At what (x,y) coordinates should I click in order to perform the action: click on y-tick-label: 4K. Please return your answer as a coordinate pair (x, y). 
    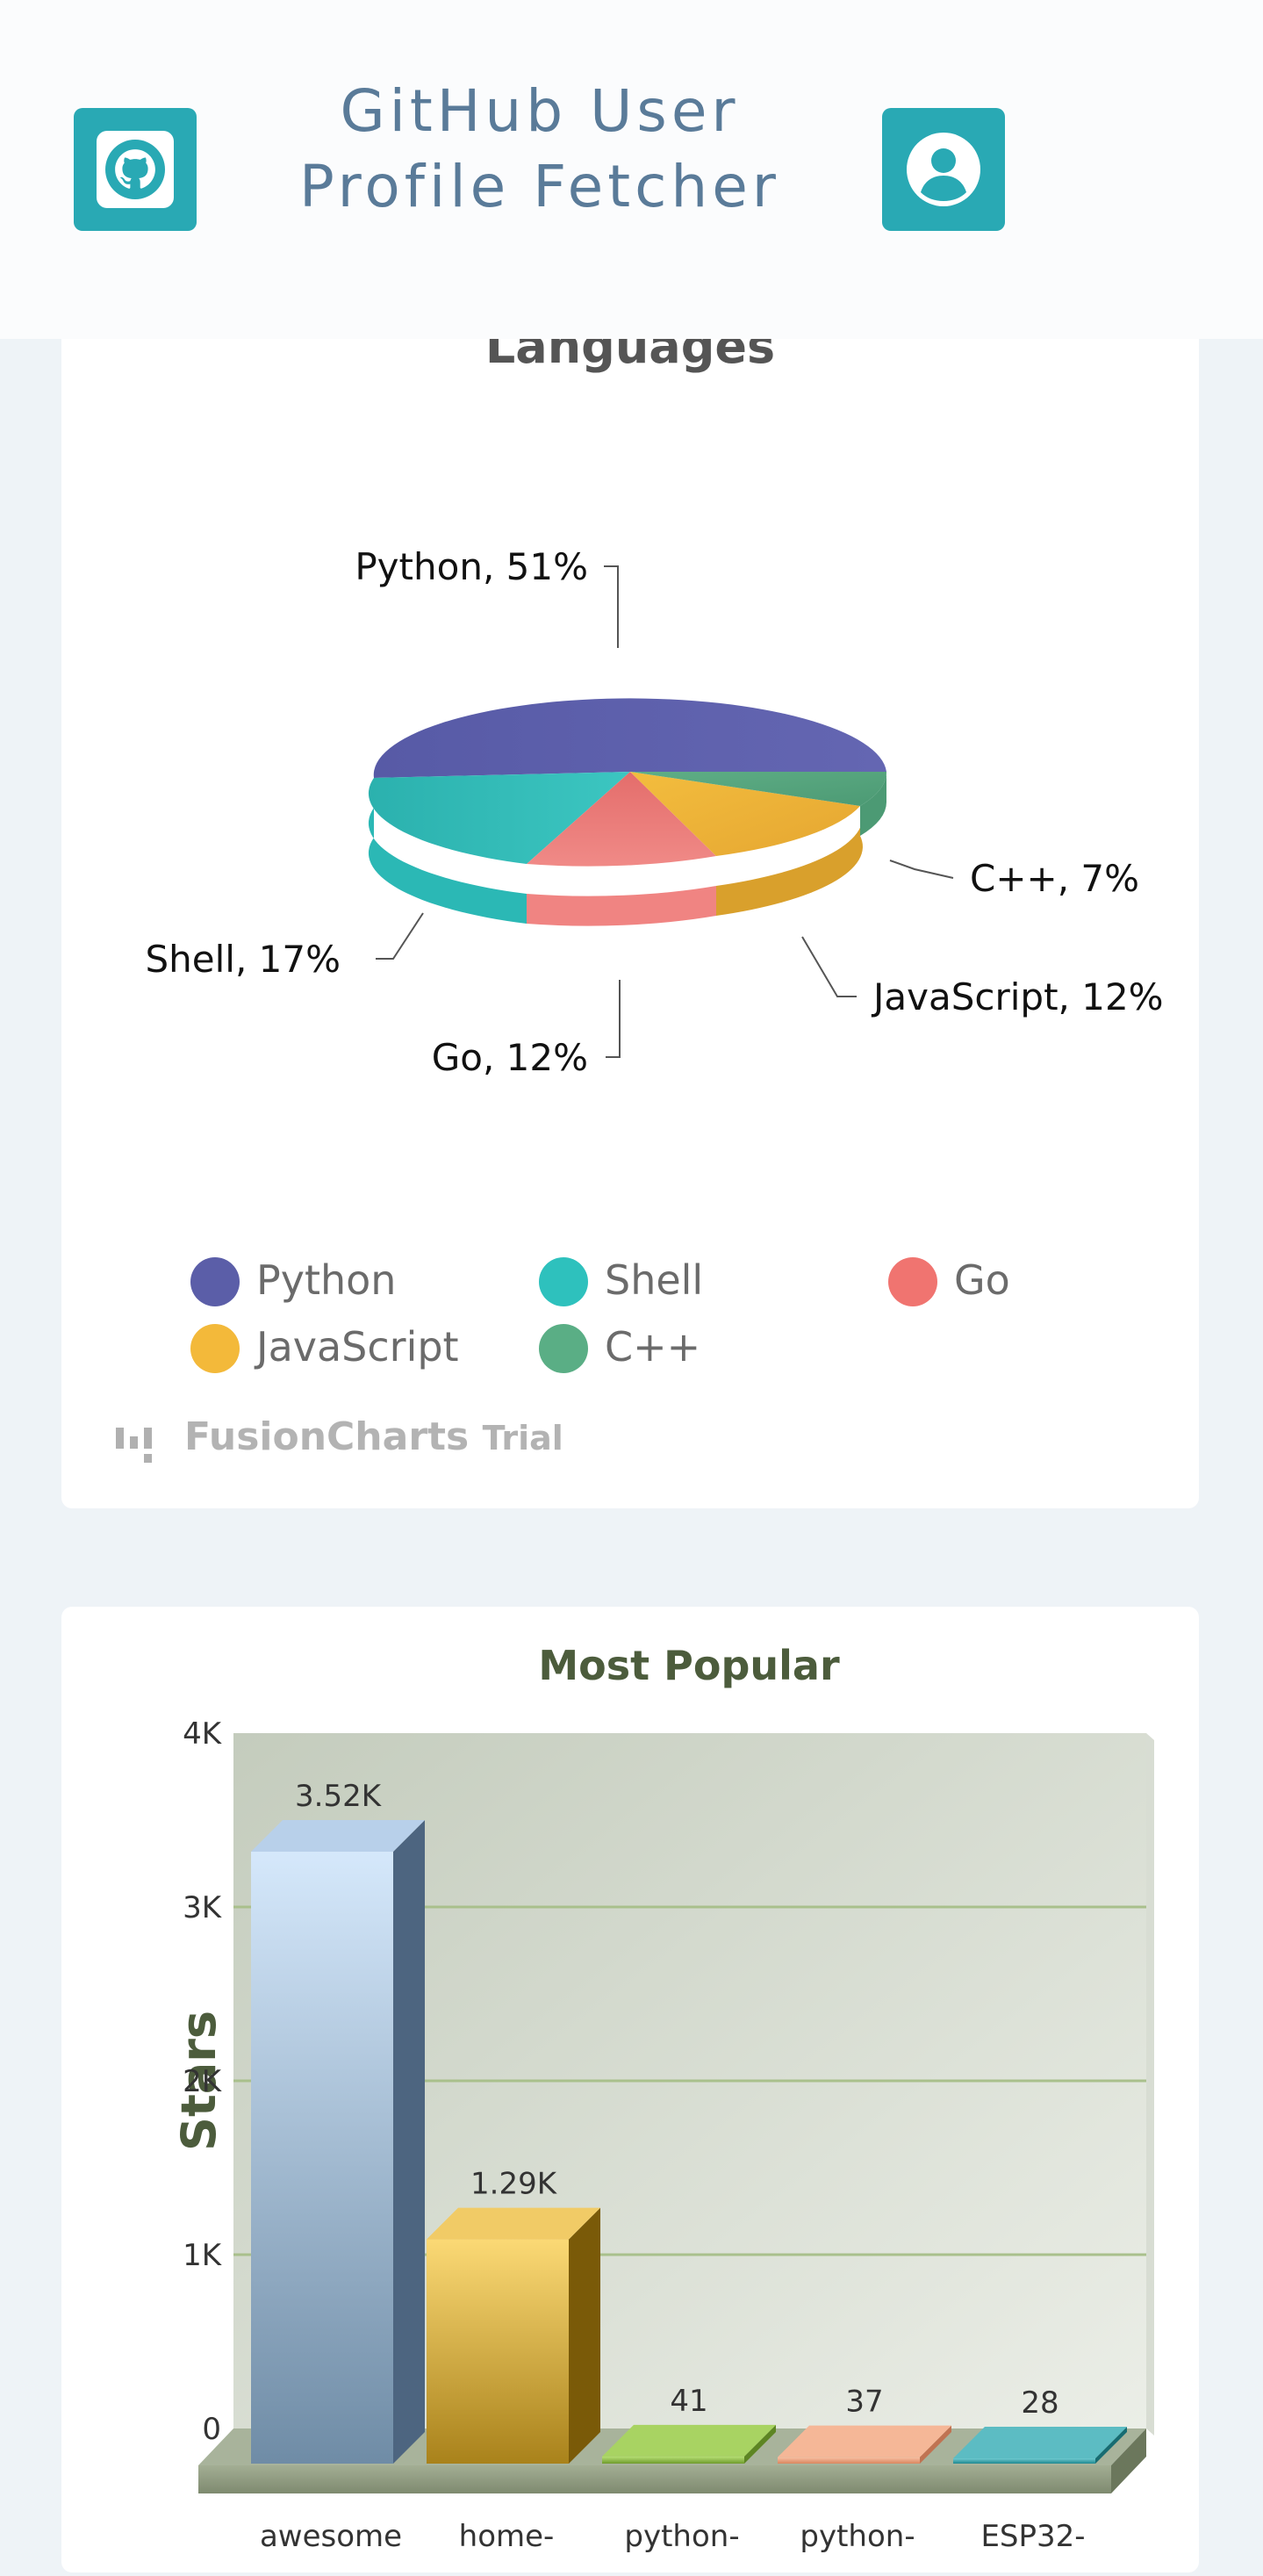
    Looking at the image, I should click on (203, 1734).